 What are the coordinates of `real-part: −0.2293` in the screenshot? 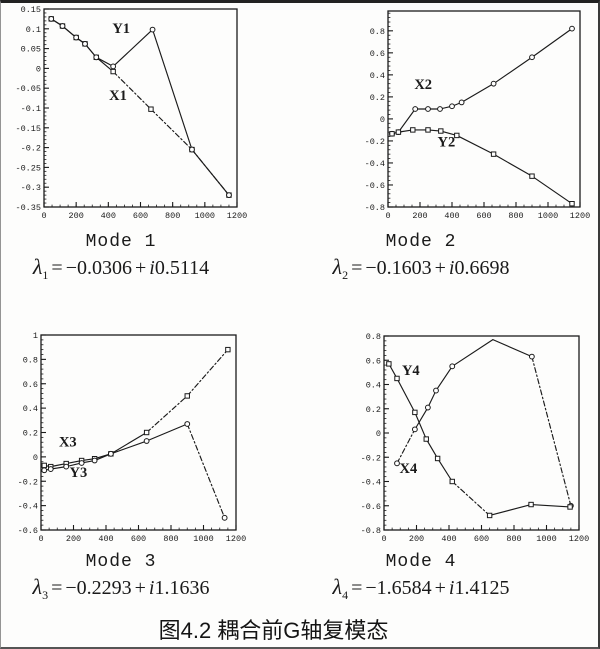 It's located at (98, 588).